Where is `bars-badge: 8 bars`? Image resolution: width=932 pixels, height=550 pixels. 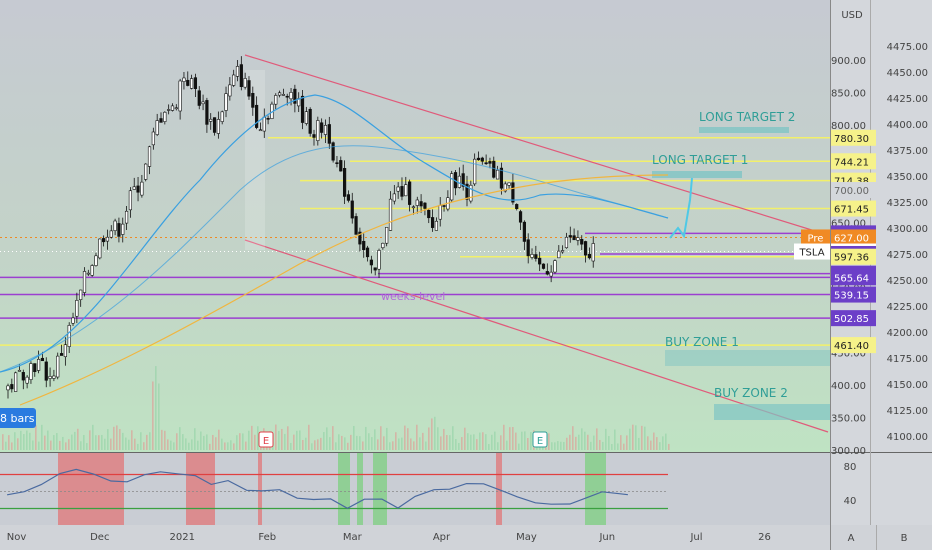
bars-badge: 8 bars is located at coordinates (17, 418).